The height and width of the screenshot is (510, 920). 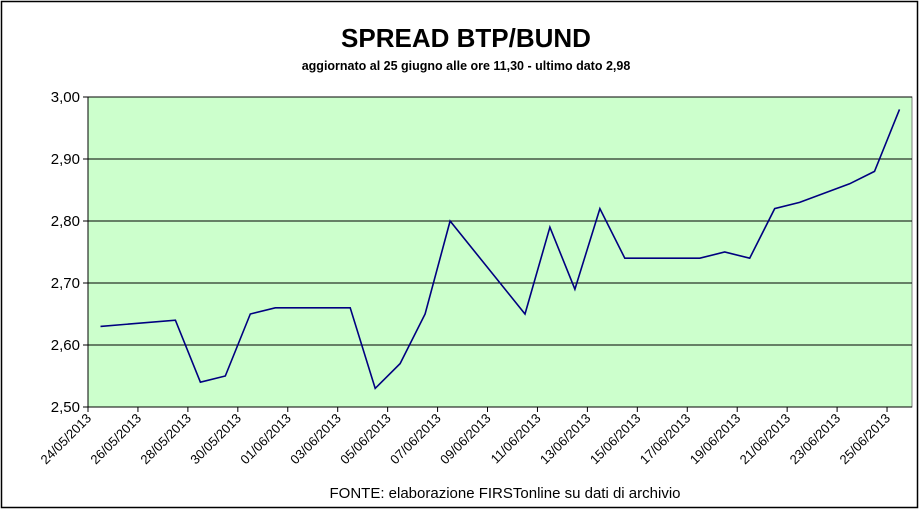 I want to click on chart-title: SPREAD BTP/BUND, so click(x=466, y=38).